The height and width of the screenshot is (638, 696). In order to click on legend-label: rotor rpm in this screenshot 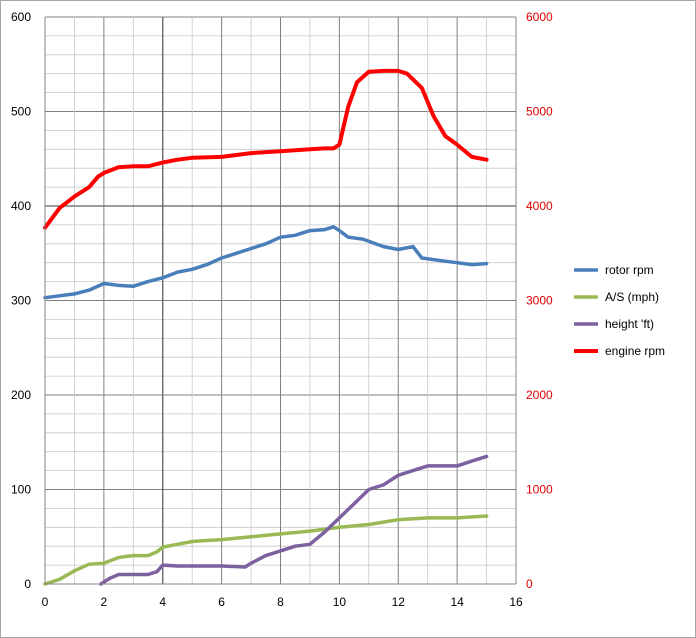, I will do `click(629, 270)`.